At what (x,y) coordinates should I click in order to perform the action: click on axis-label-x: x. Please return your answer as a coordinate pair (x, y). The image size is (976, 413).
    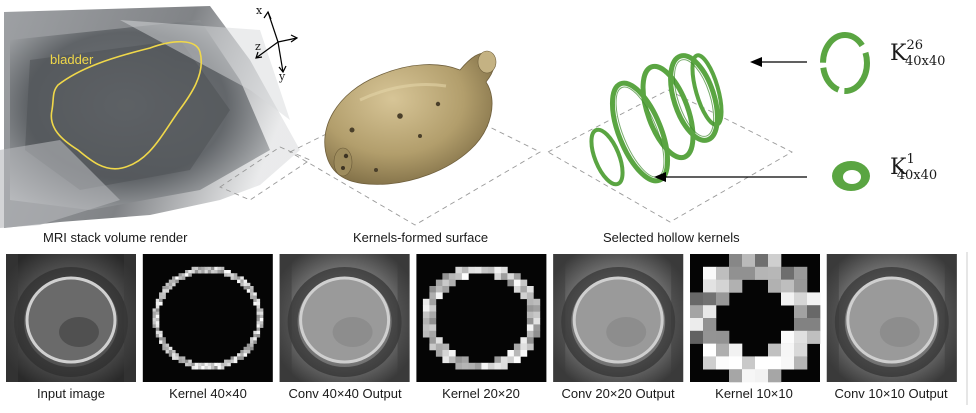
    Looking at the image, I should click on (259, 10).